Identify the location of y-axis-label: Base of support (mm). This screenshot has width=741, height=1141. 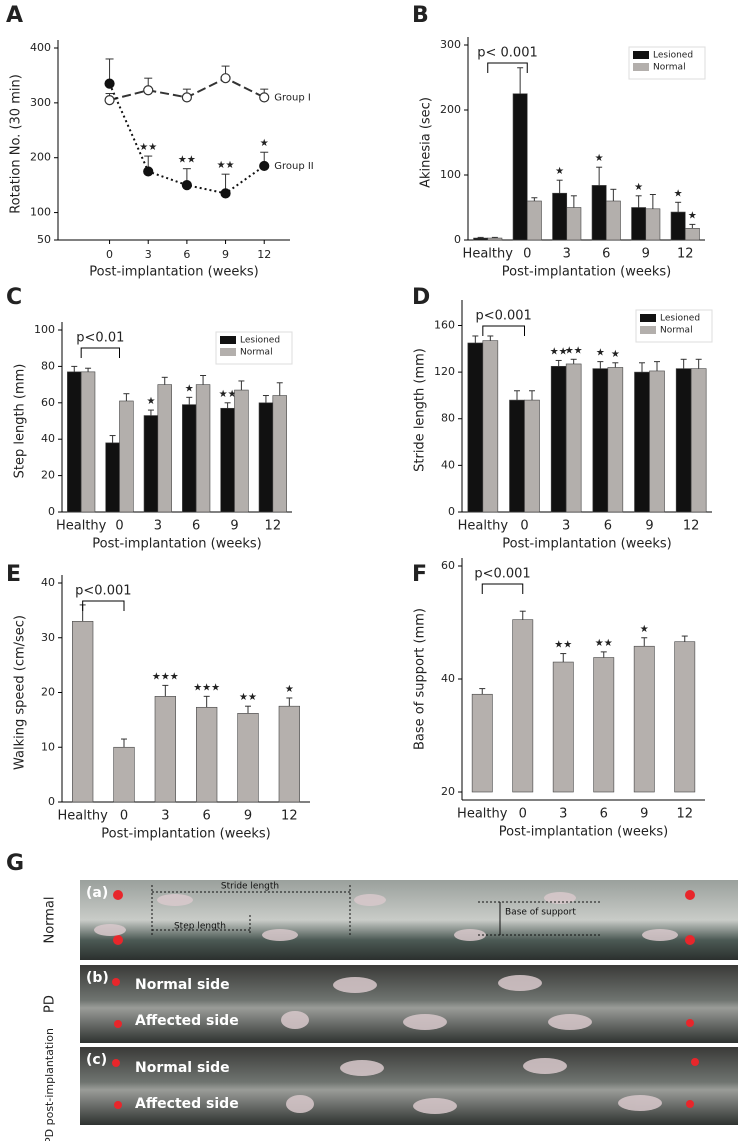
(420, 679).